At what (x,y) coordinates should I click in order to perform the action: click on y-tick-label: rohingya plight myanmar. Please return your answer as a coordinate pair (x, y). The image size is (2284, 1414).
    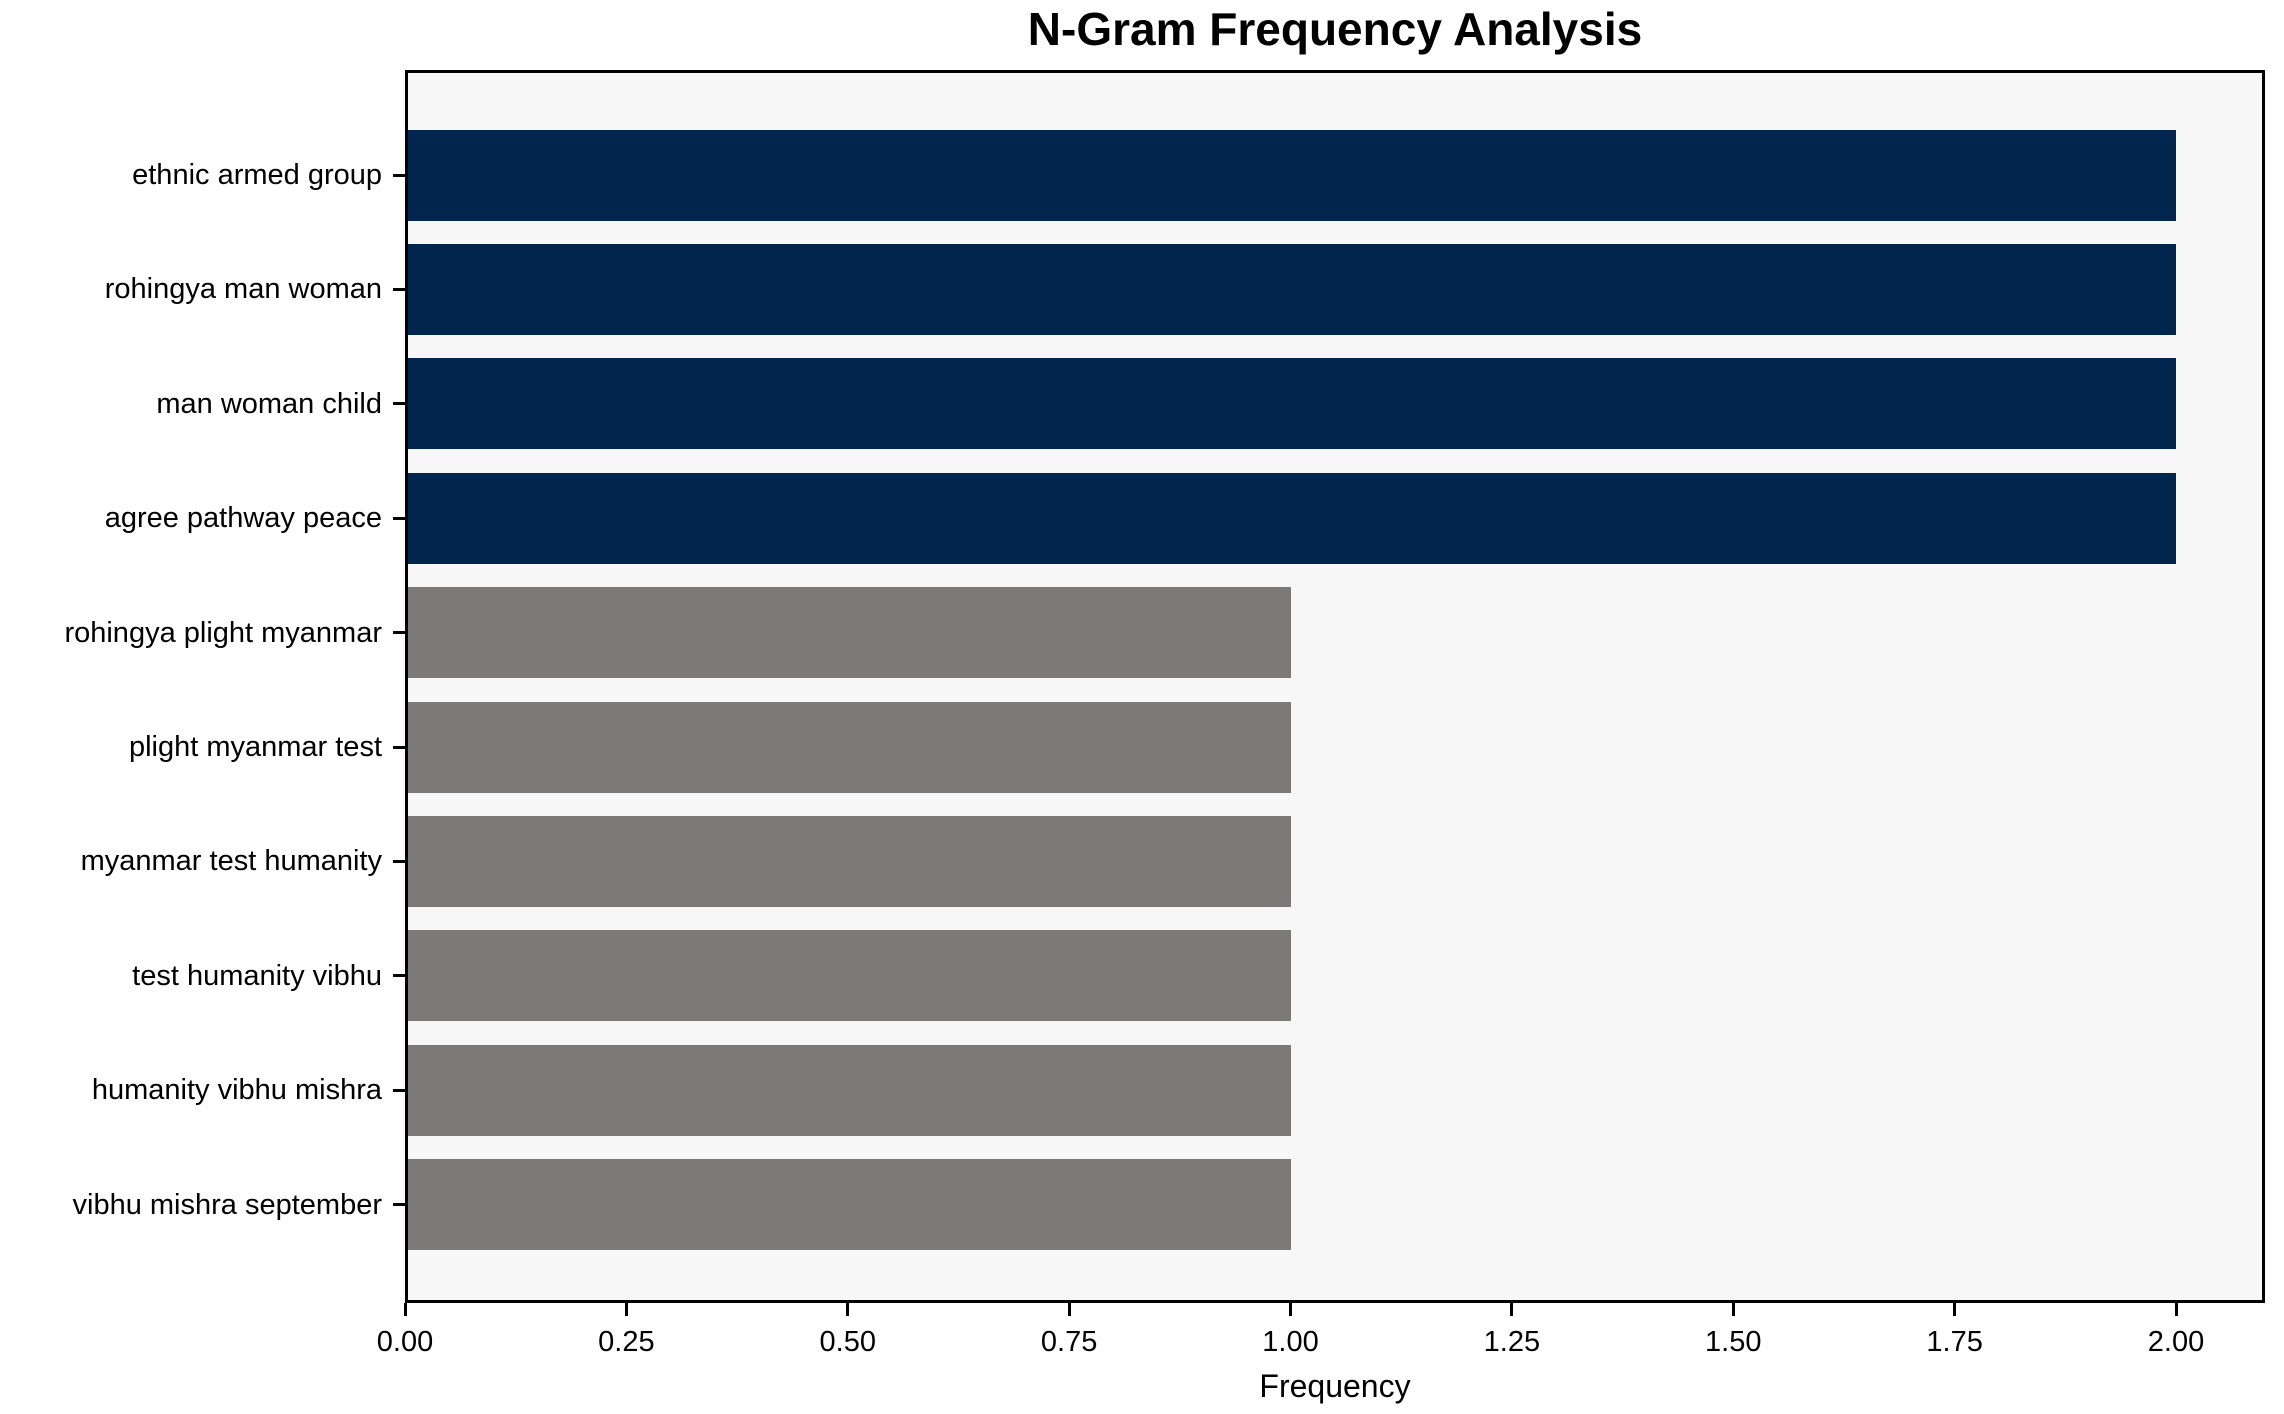
    Looking at the image, I should click on (223, 632).